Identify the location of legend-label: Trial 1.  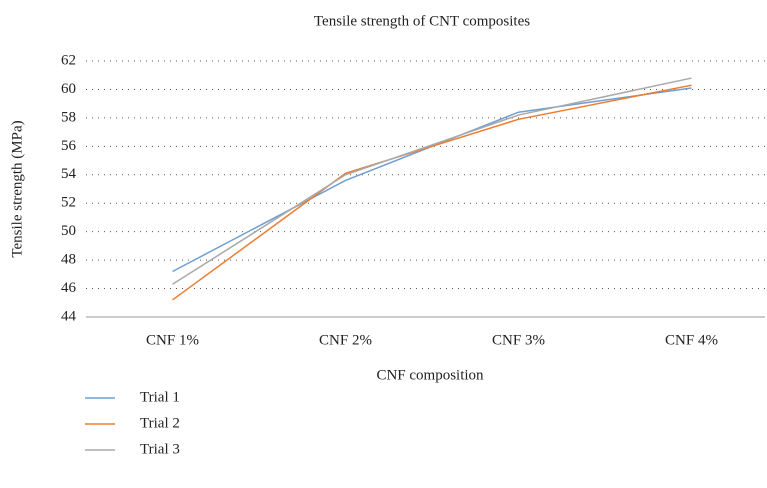
(160, 397).